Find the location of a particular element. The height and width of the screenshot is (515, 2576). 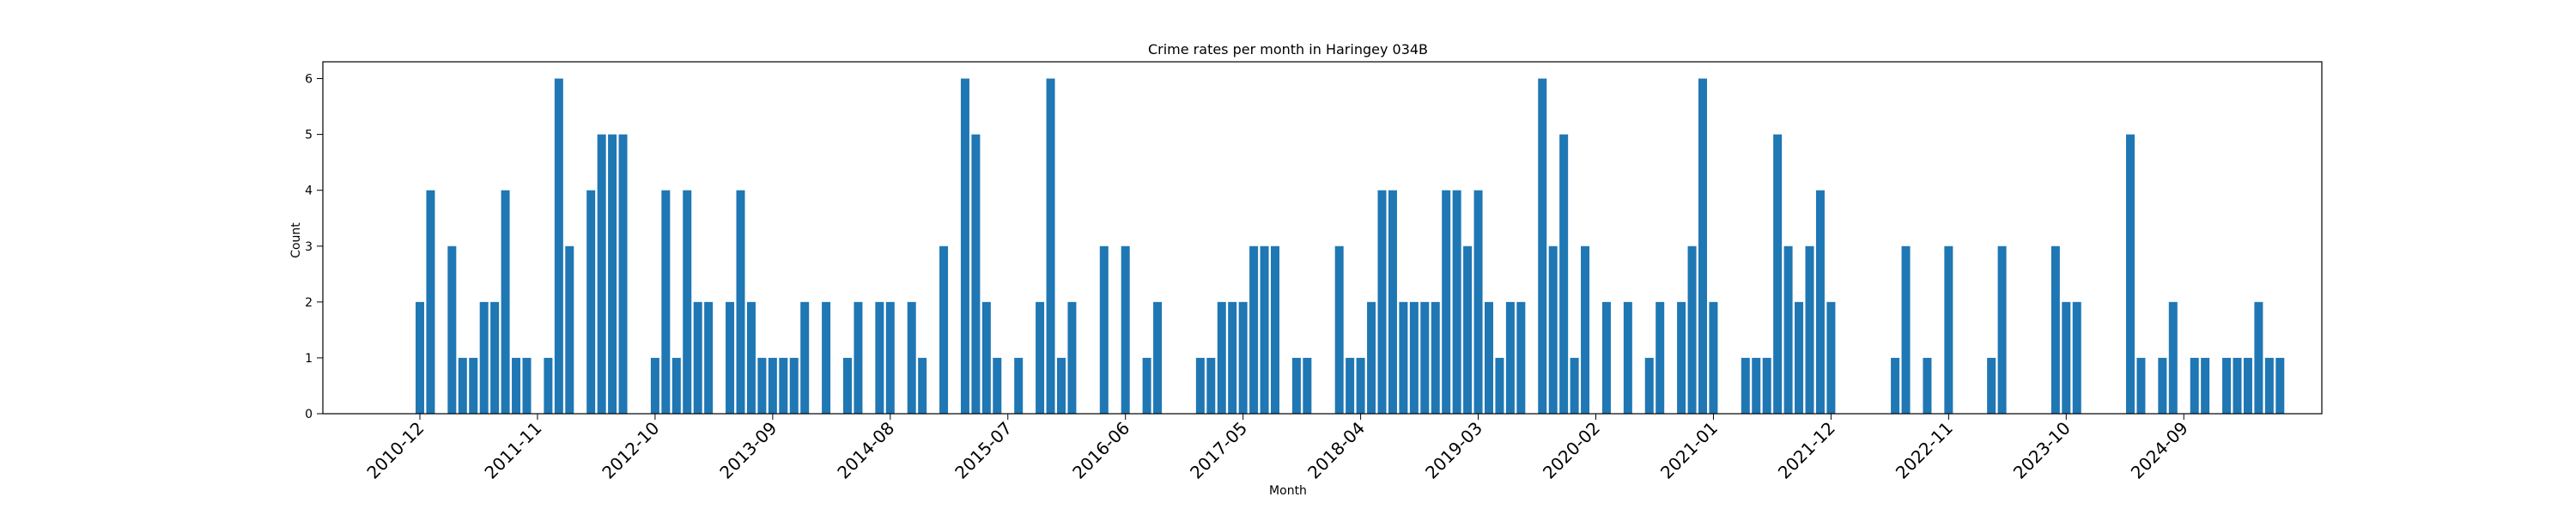

x-tick-label: 2017-05 is located at coordinates (1218, 450).